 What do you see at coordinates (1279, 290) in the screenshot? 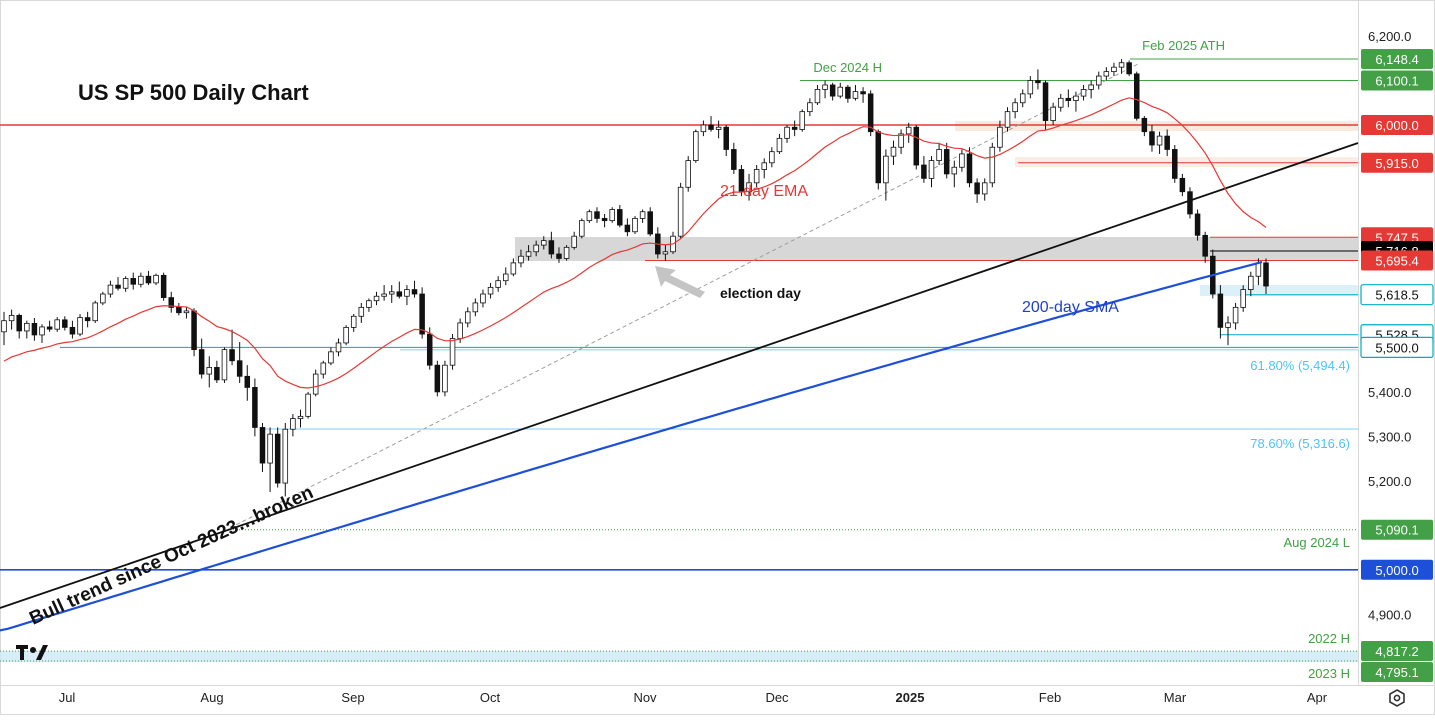
I see `support-band` at bounding box center [1279, 290].